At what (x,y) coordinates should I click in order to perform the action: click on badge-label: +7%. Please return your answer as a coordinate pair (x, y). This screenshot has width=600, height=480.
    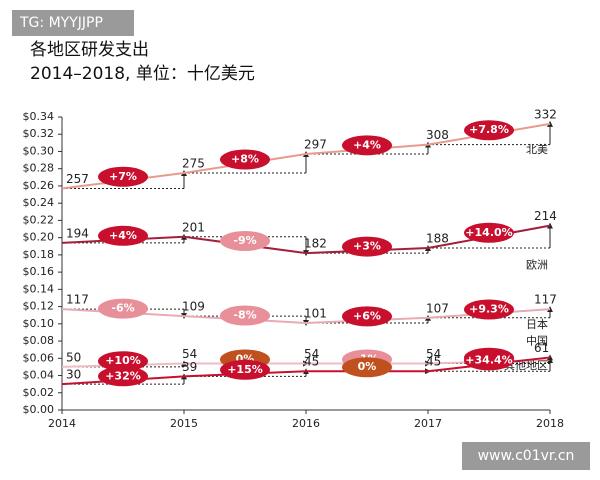
    Looking at the image, I should click on (123, 176).